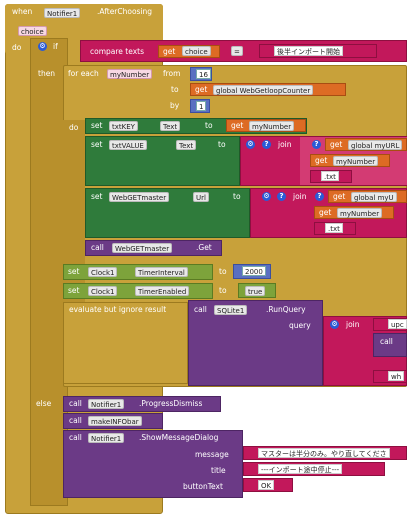  What do you see at coordinates (75, 437) in the screenshot?
I see `call-label-5: call` at bounding box center [75, 437].